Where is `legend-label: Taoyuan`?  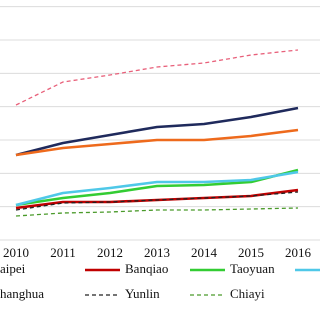
legend-label: Taoyuan is located at coordinates (252, 268).